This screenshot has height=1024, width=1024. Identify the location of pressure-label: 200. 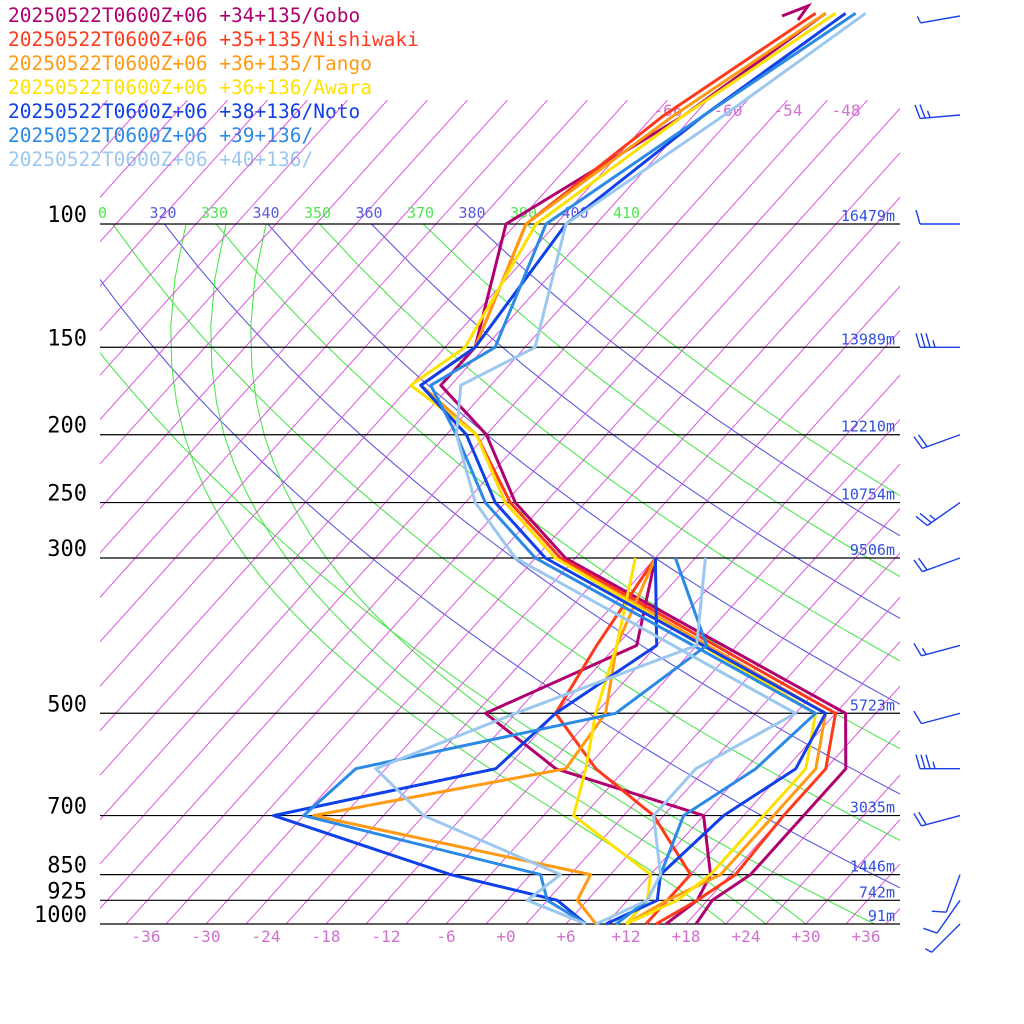
(67, 426).